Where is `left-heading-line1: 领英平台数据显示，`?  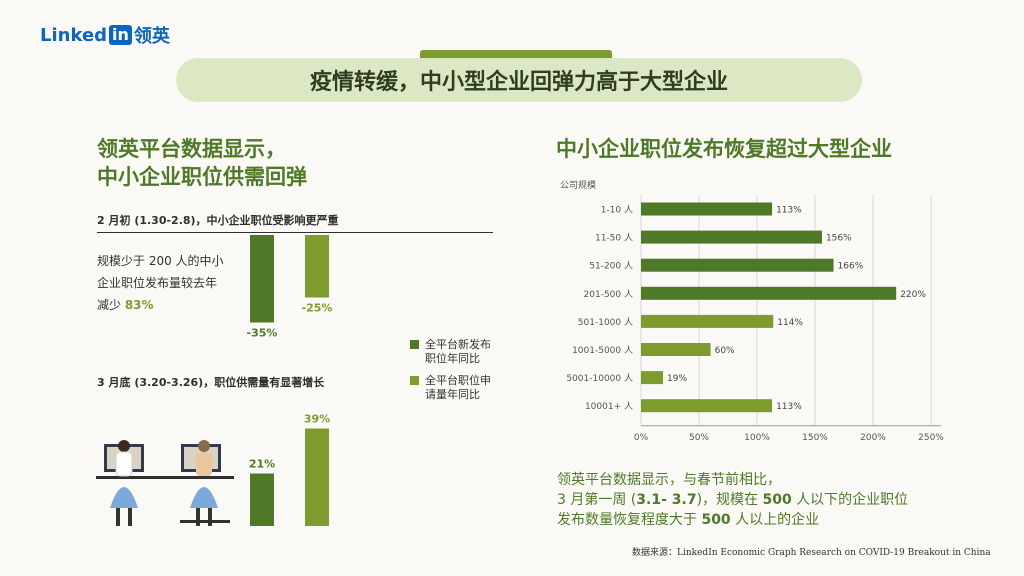 left-heading-line1: 领英平台数据显示， is located at coordinates (191, 149).